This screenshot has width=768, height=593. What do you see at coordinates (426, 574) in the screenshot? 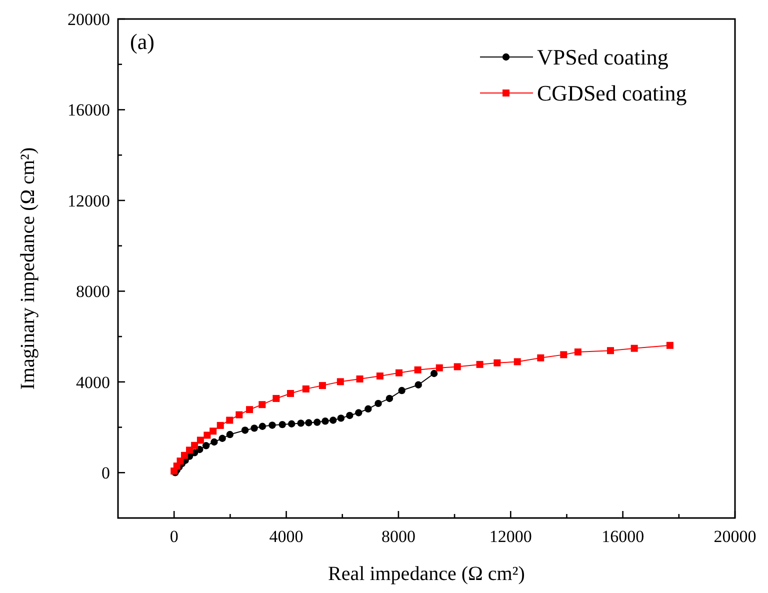
I see `x-axis-title: Real impedance (Ω cm²)` at bounding box center [426, 574].